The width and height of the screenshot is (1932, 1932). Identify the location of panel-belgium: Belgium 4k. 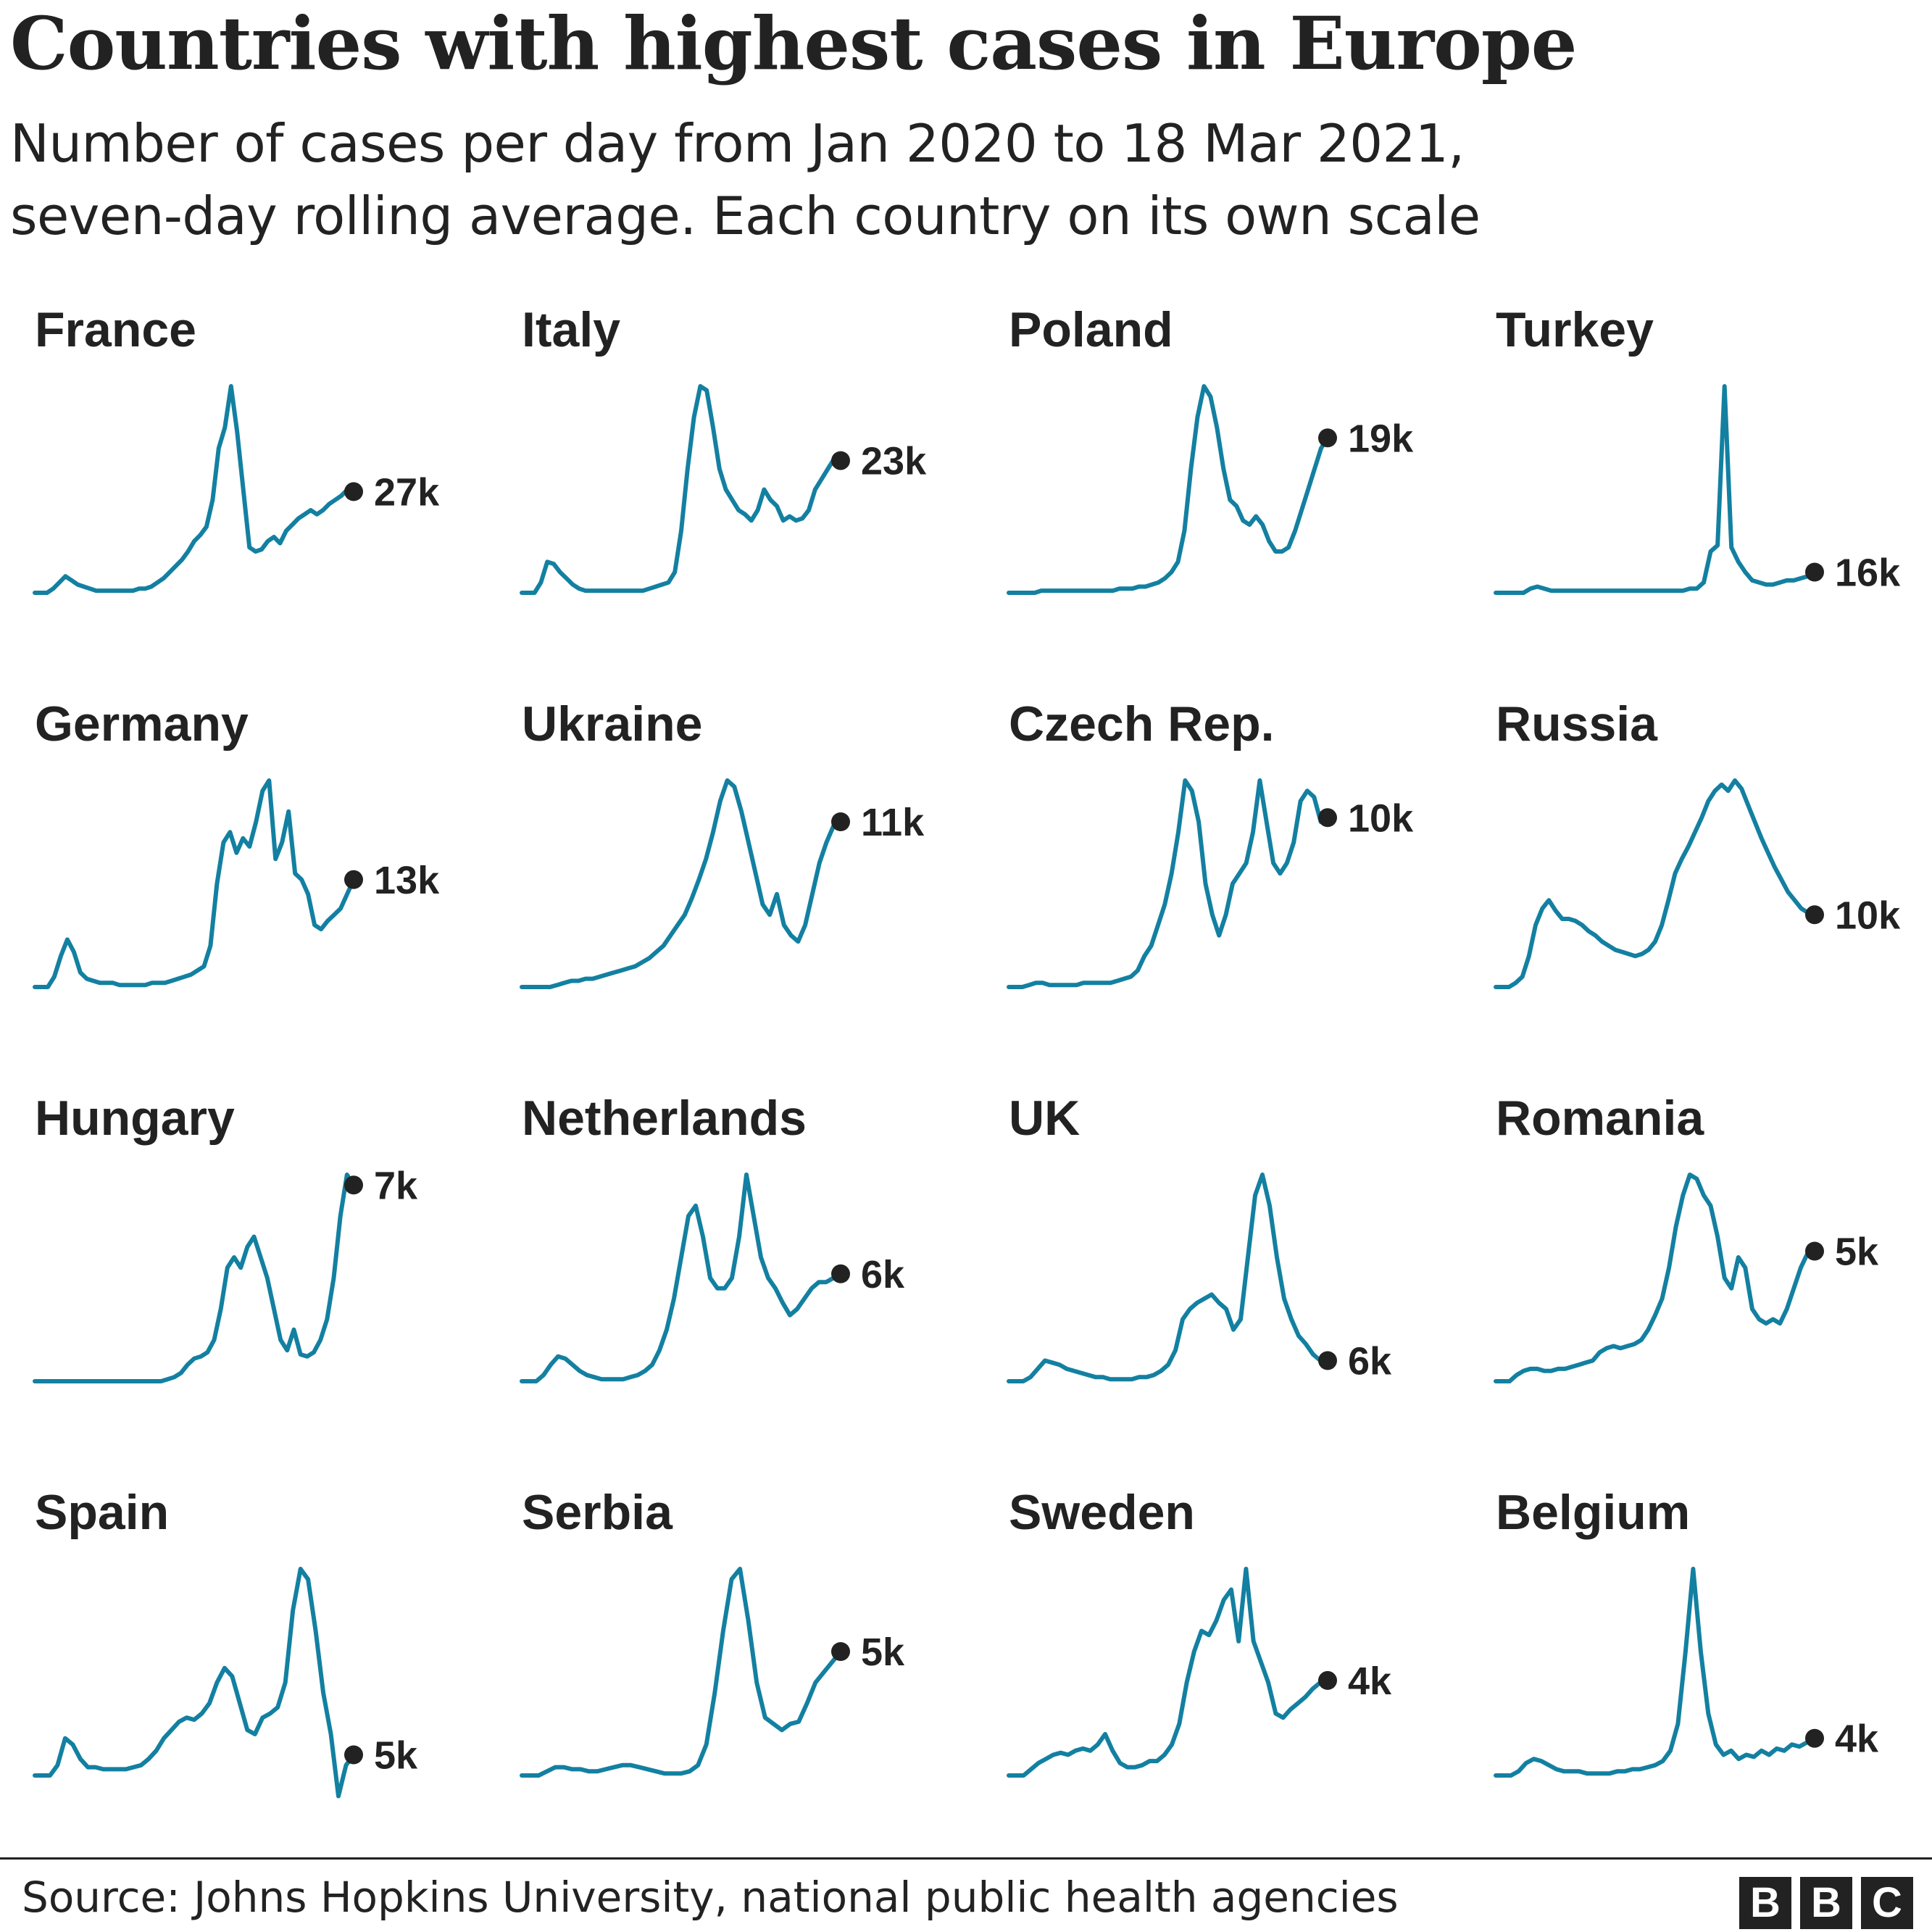
(1687, 1631).